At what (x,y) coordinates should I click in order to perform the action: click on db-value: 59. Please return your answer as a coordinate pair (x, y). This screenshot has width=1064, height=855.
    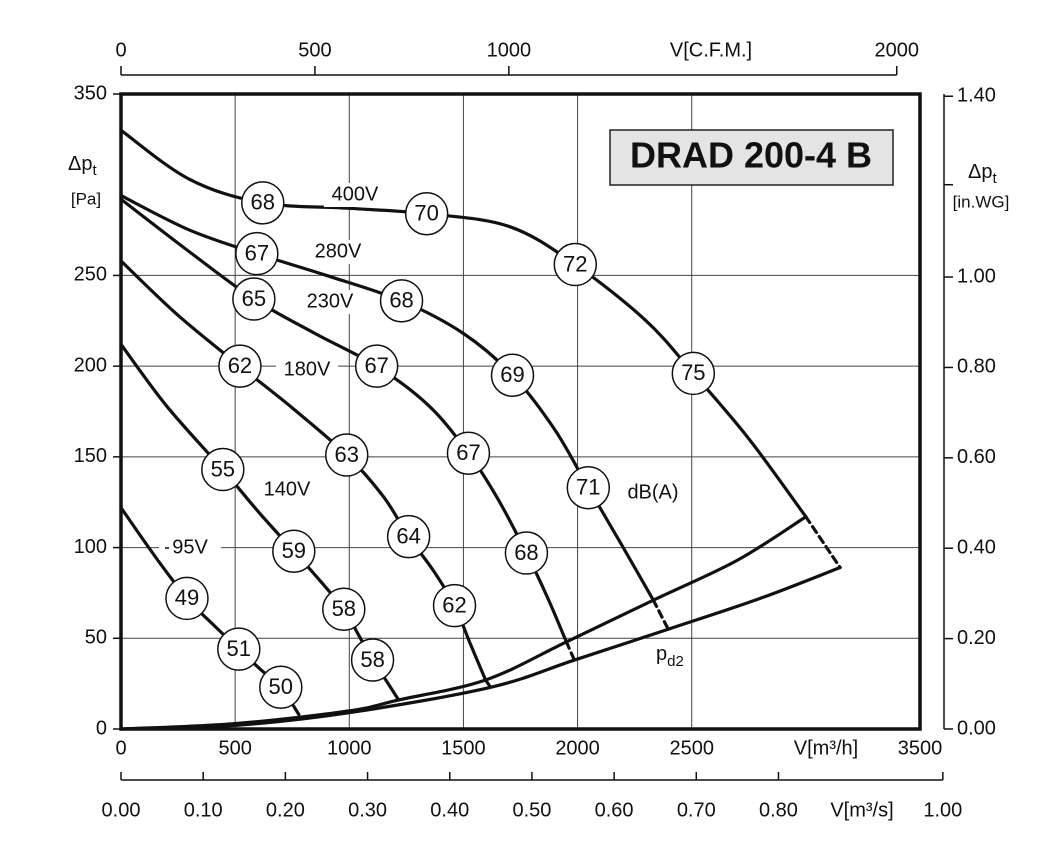
    Looking at the image, I should click on (294, 550).